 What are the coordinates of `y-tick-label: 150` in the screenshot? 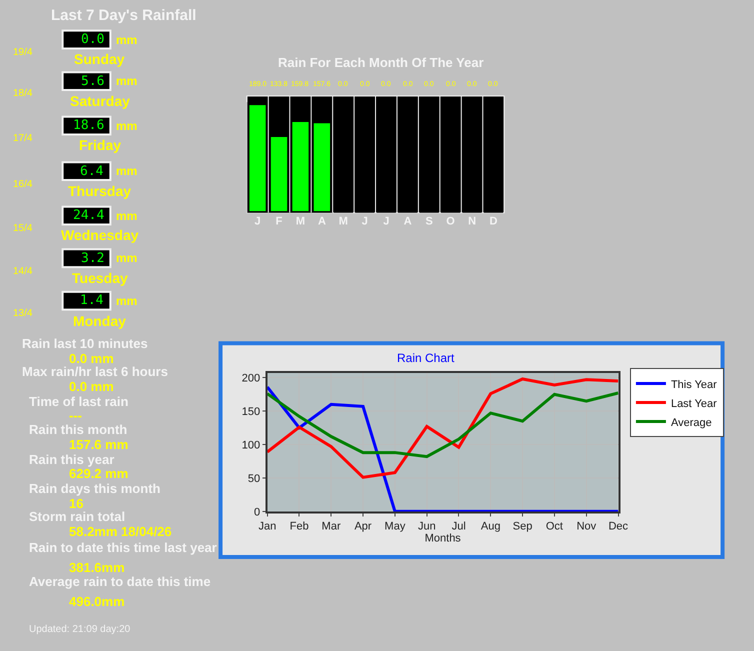 It's located at (251, 412).